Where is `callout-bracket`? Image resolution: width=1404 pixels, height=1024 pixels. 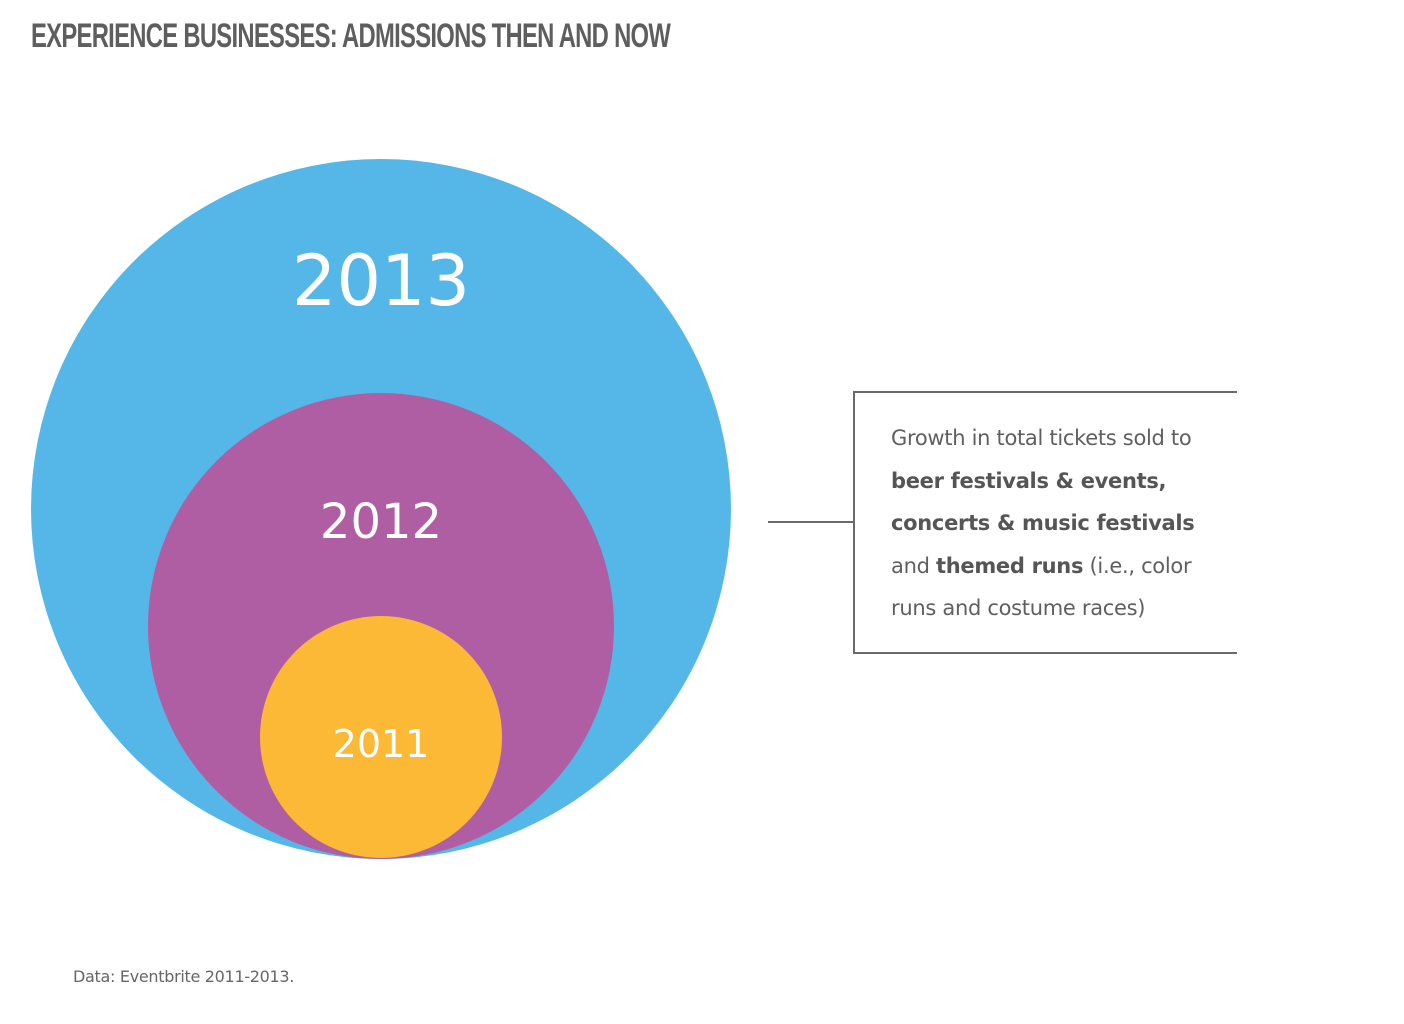
callout-bracket is located at coordinates (1045, 522).